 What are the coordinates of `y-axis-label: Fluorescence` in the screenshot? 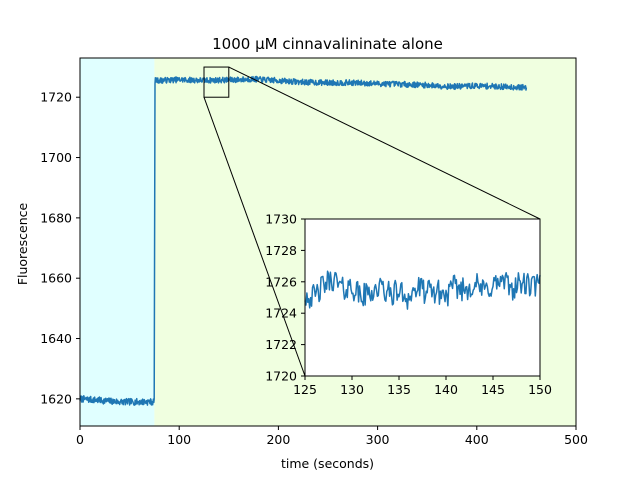 It's located at (22, 244).